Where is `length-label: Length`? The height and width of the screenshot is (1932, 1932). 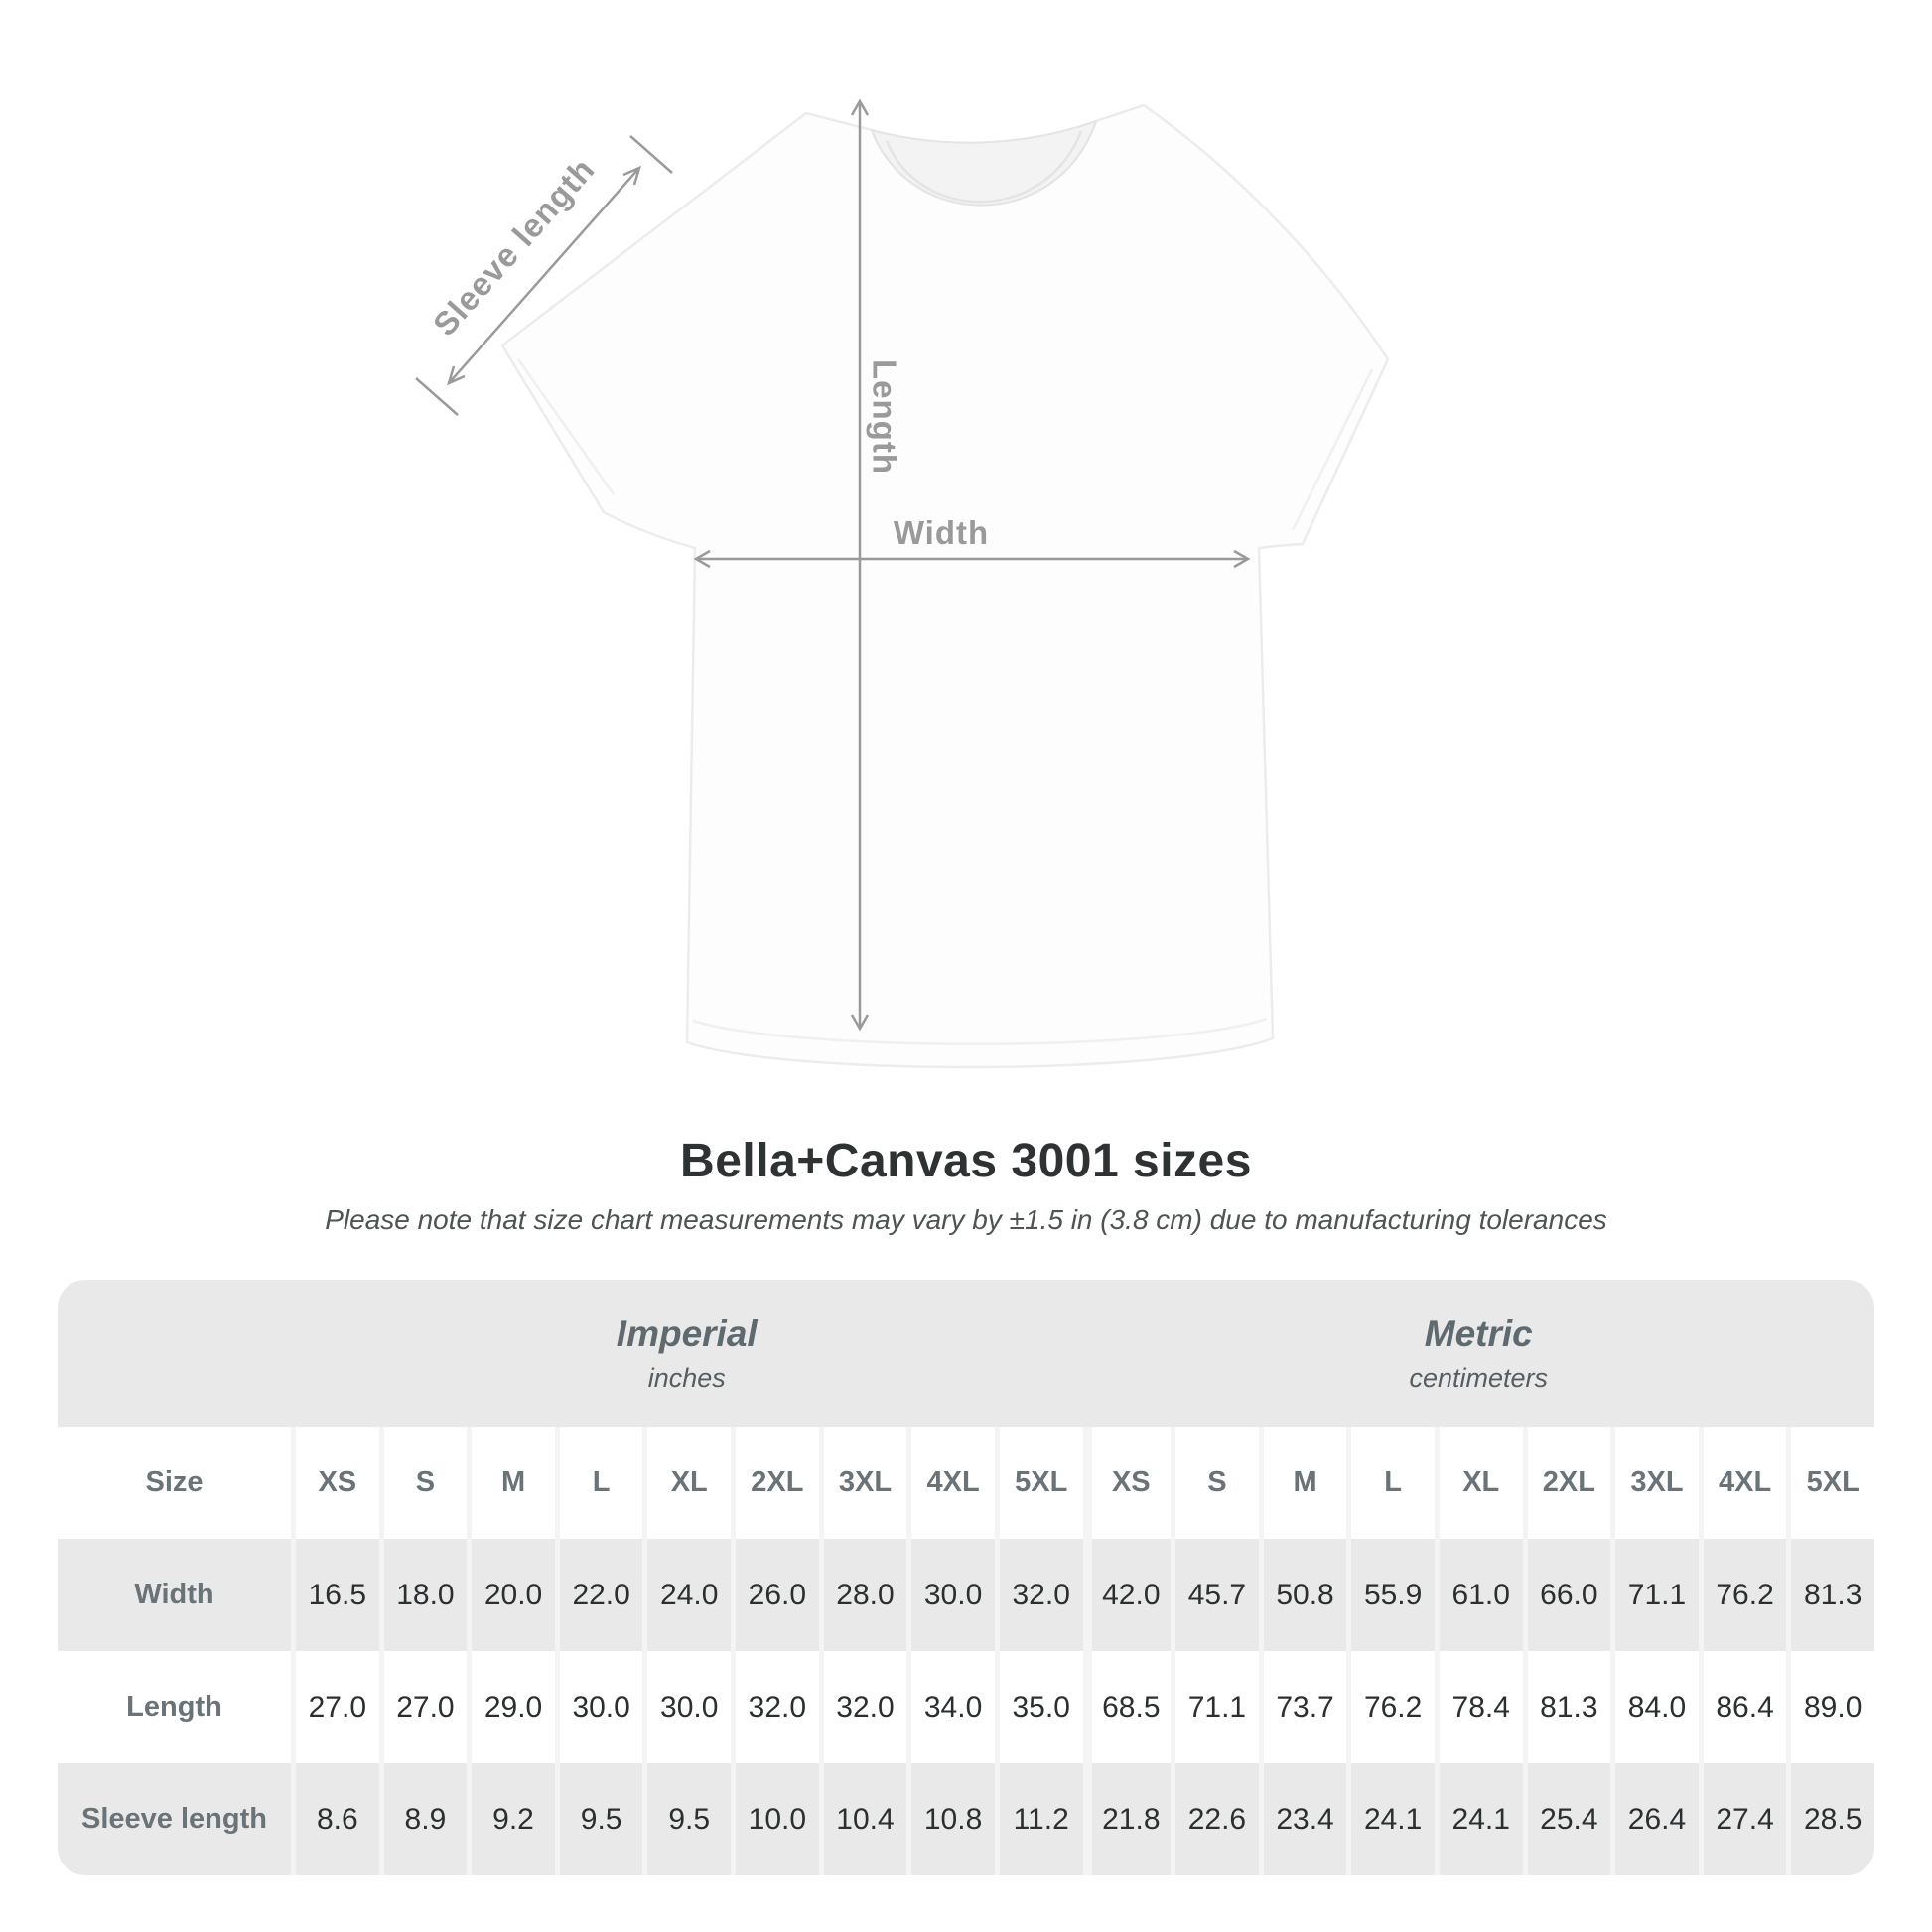
length-label: Length is located at coordinates (884, 417).